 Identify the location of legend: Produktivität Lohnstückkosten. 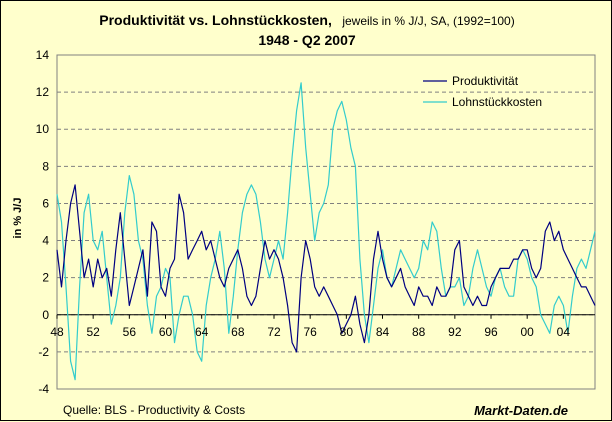
(482, 91).